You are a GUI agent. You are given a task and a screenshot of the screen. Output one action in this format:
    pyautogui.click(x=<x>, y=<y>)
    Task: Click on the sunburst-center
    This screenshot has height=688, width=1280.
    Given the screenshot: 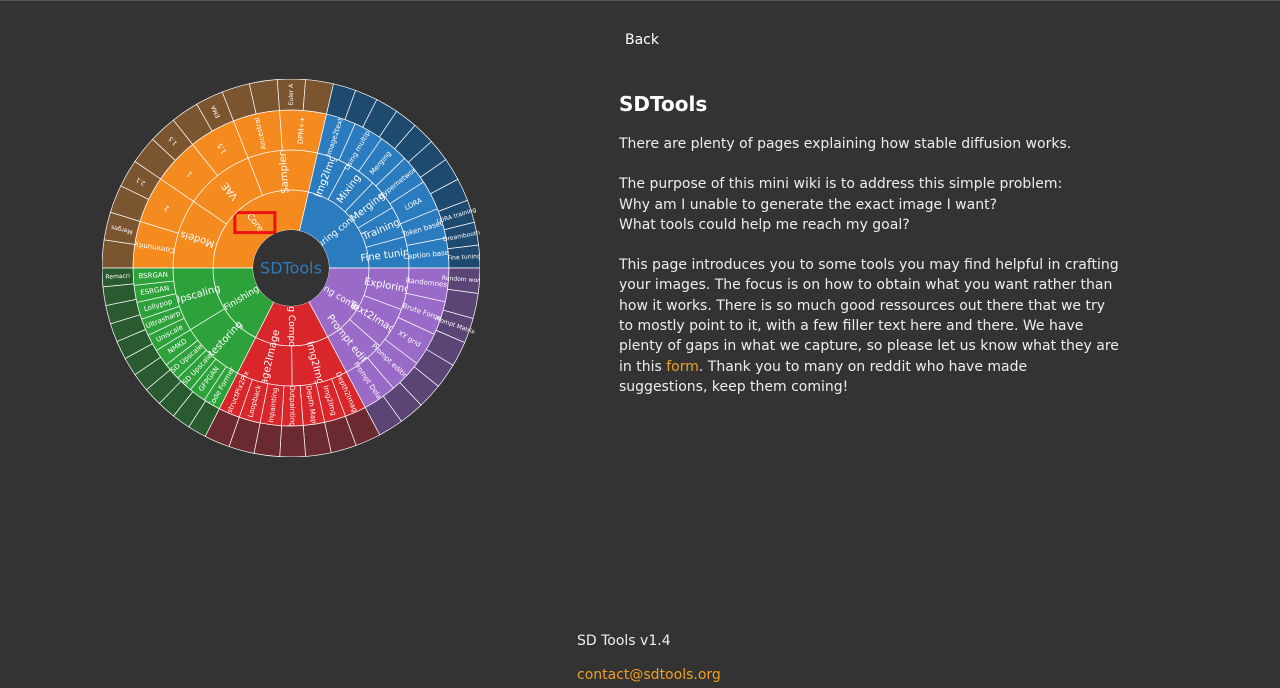 What is the action you would take?
    pyautogui.click(x=291, y=268)
    